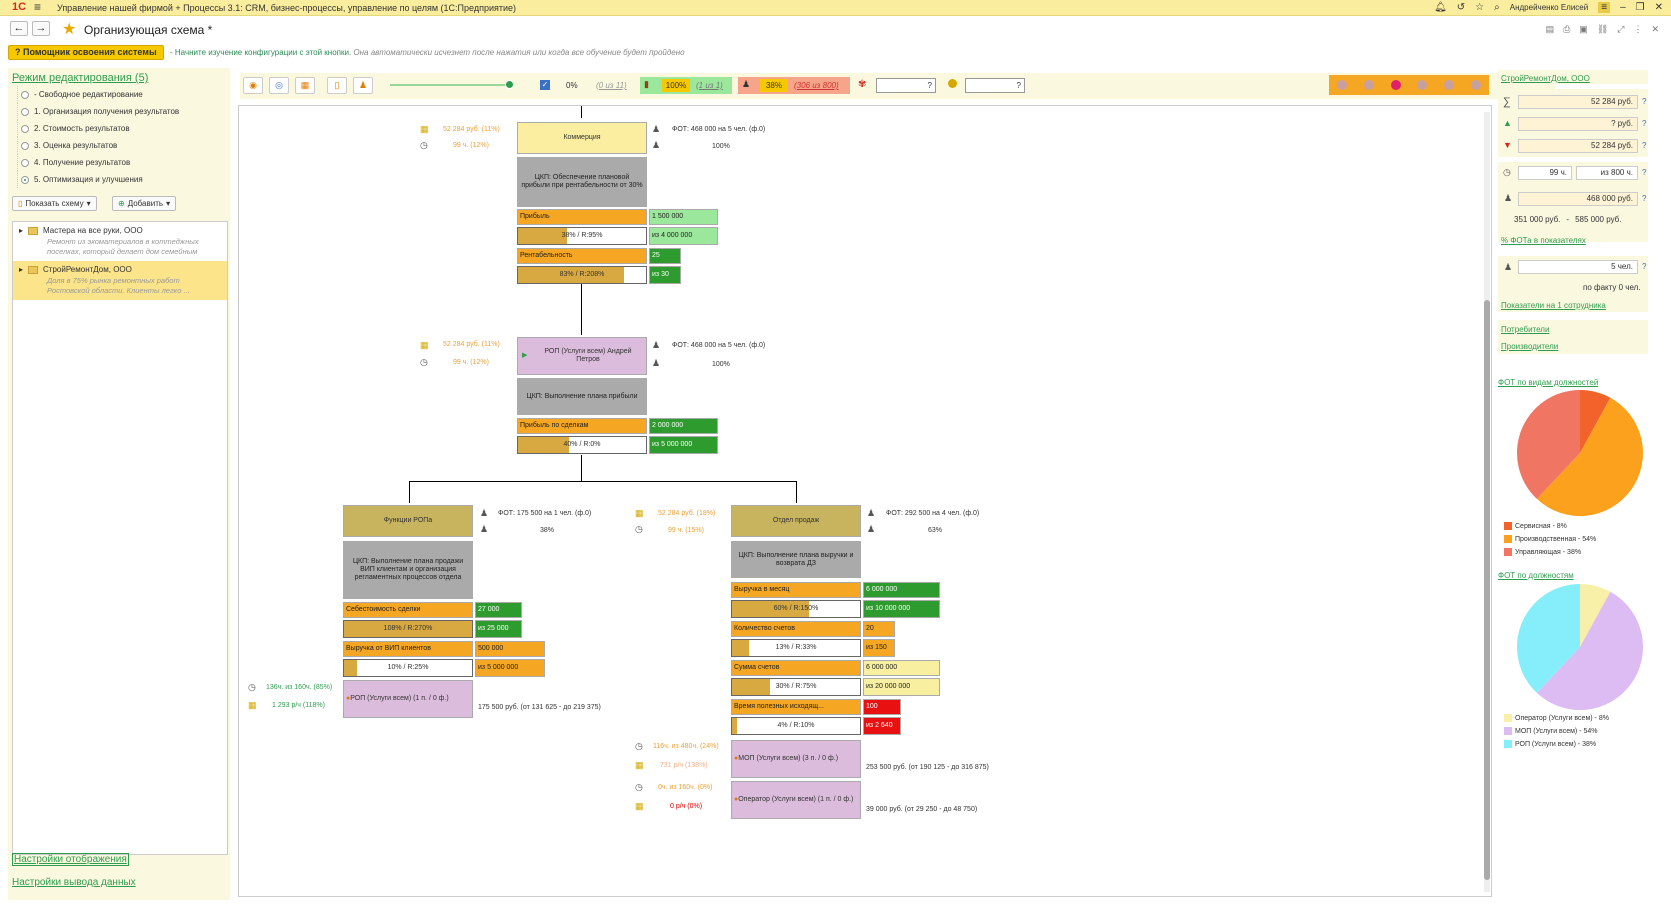  I want to click on hours-of-field: из 800 ч., so click(1607, 173).